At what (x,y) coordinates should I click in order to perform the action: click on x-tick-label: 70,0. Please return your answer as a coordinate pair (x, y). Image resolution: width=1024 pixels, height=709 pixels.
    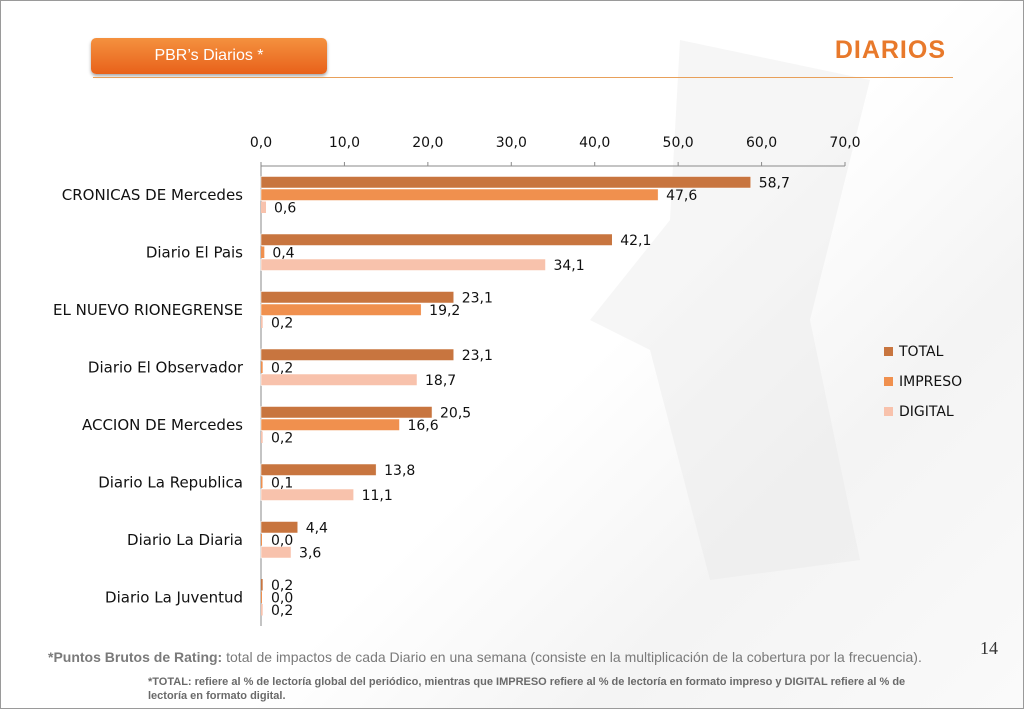
    Looking at the image, I should click on (844, 143).